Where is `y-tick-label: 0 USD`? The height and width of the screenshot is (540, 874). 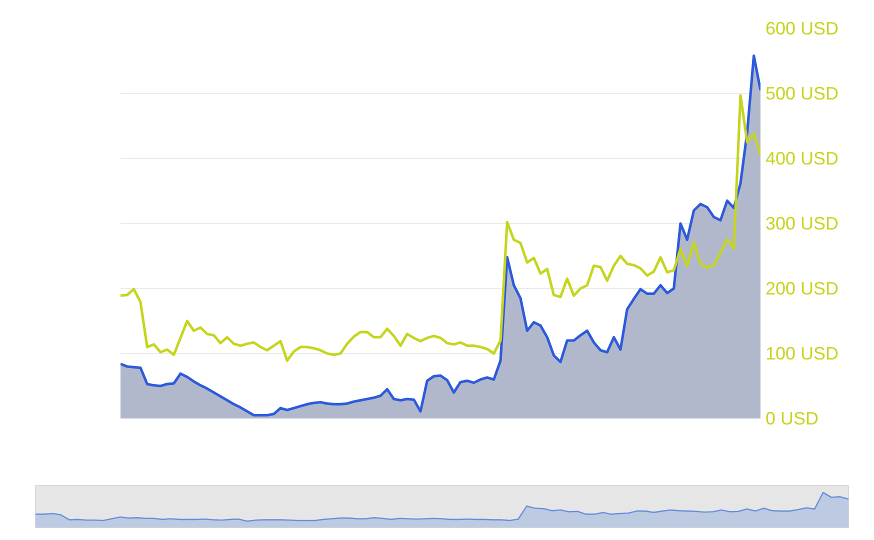 y-tick-label: 0 USD is located at coordinates (792, 418).